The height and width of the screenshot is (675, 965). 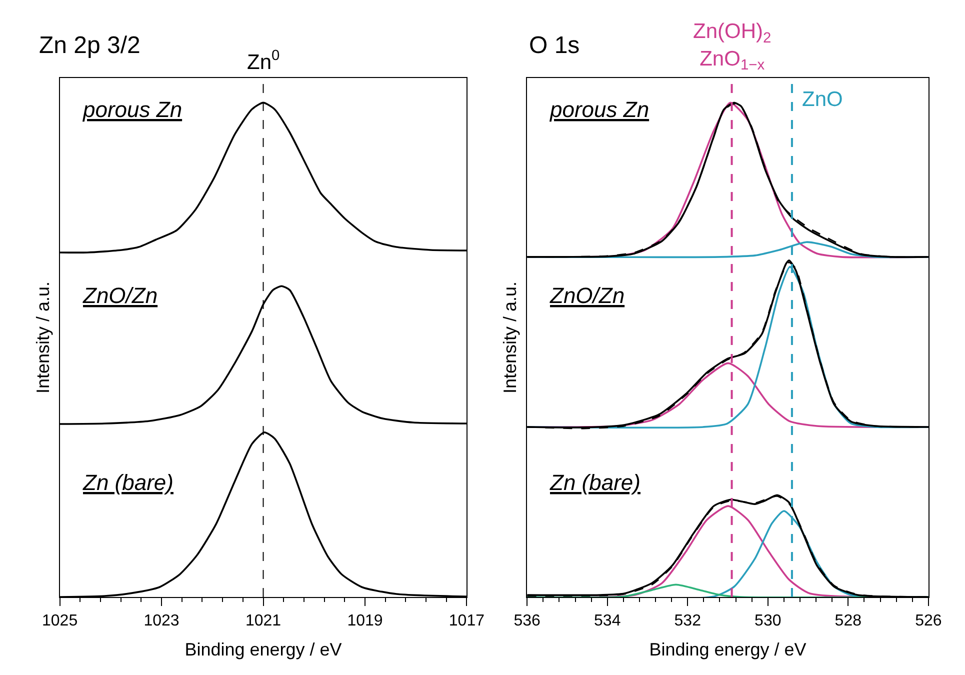 What do you see at coordinates (365, 621) in the screenshot?
I see `x-tick-label: 1019` at bounding box center [365, 621].